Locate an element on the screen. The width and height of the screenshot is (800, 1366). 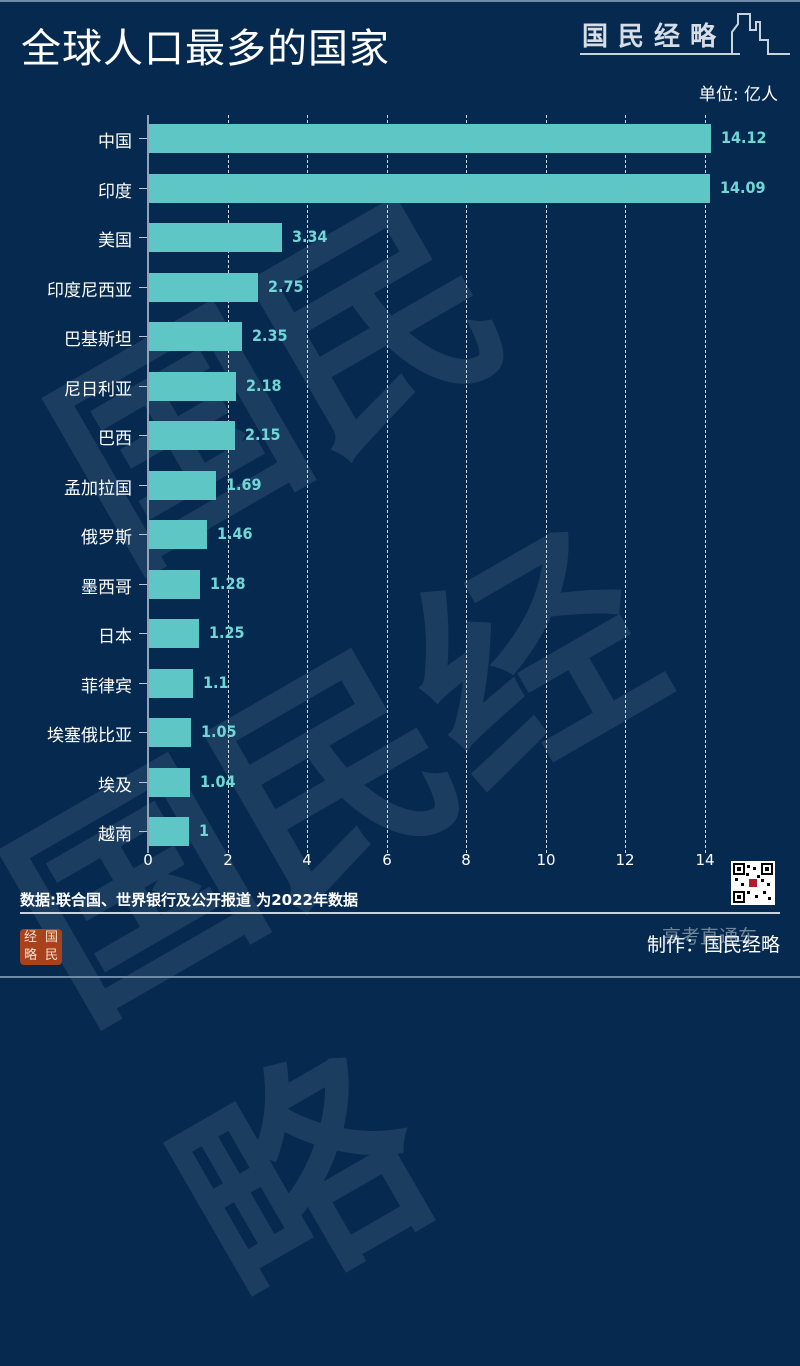
bar-row: 孟加拉国 1.69 is located at coordinates (400, 486).